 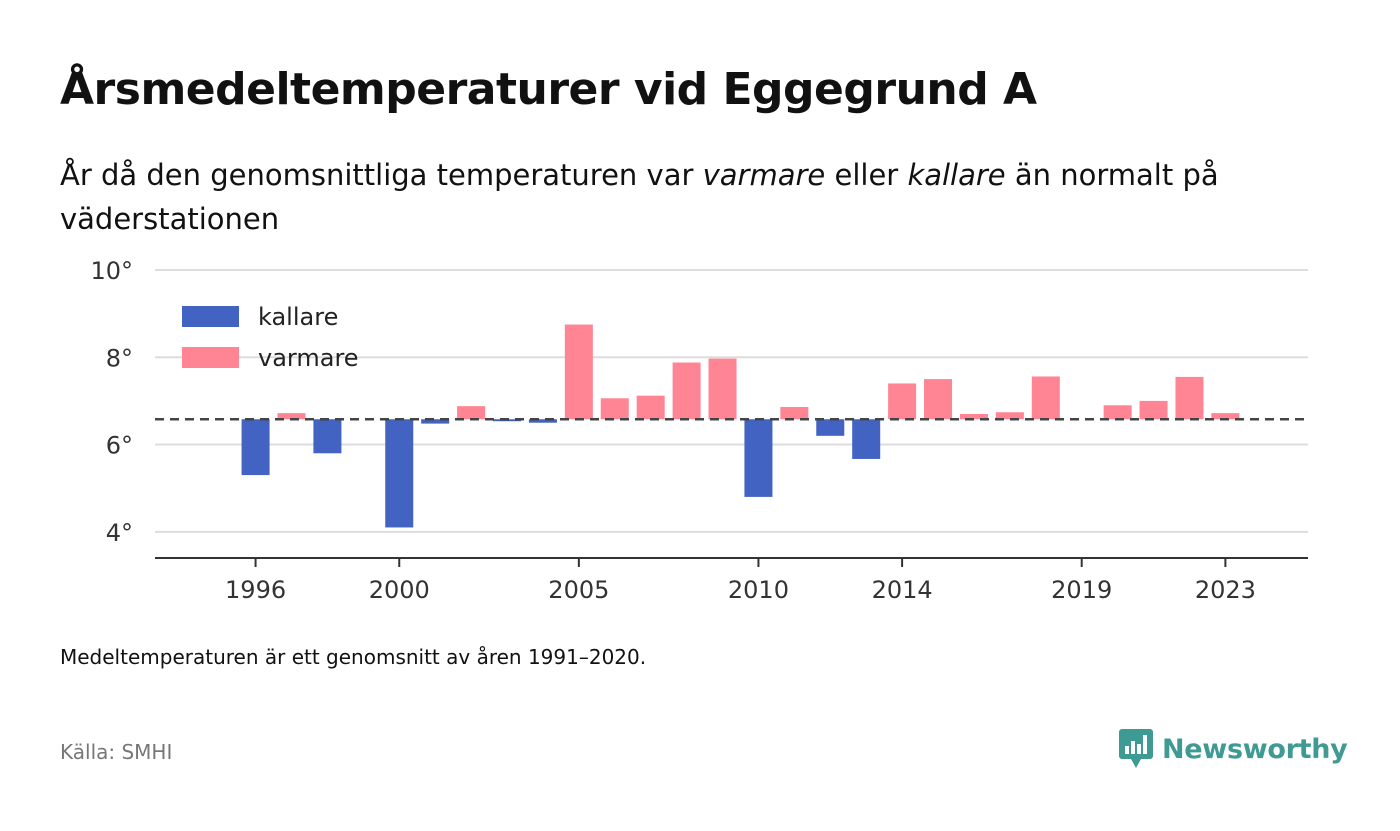 What do you see at coordinates (399, 590) in the screenshot?
I see `x-tick-label: 2000` at bounding box center [399, 590].